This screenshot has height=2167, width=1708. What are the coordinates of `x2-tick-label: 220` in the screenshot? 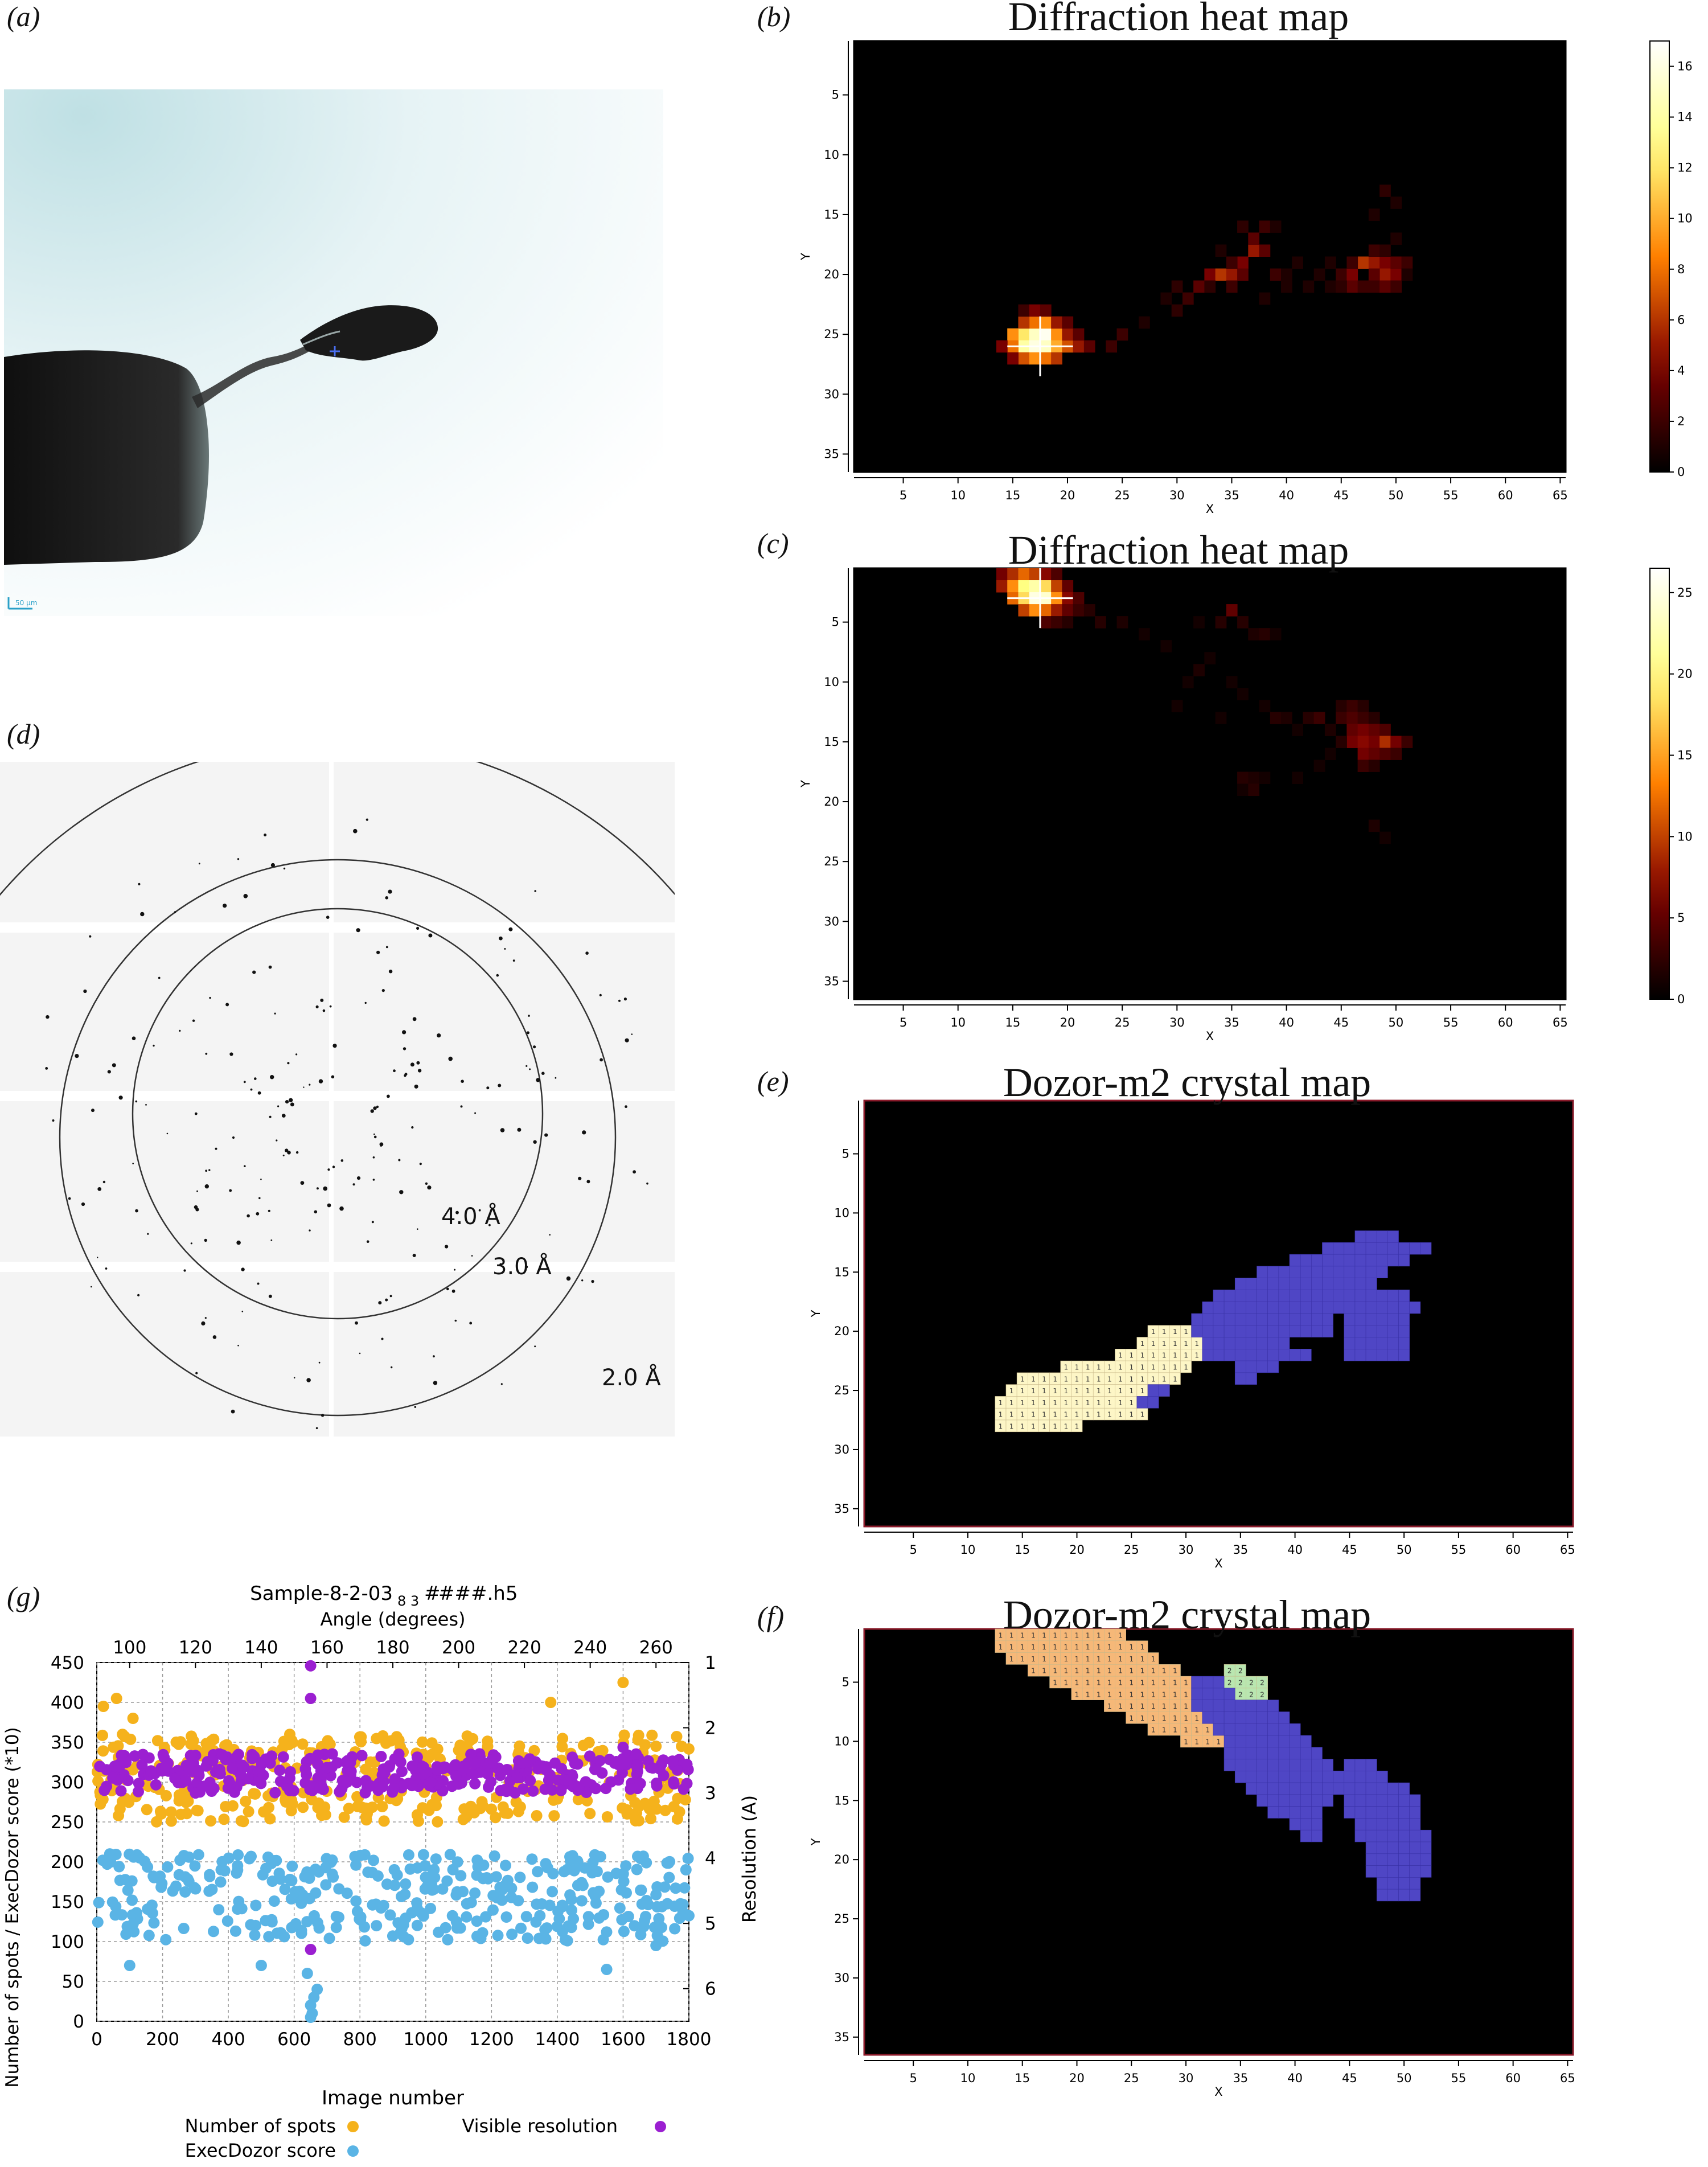 It's located at (524, 1647).